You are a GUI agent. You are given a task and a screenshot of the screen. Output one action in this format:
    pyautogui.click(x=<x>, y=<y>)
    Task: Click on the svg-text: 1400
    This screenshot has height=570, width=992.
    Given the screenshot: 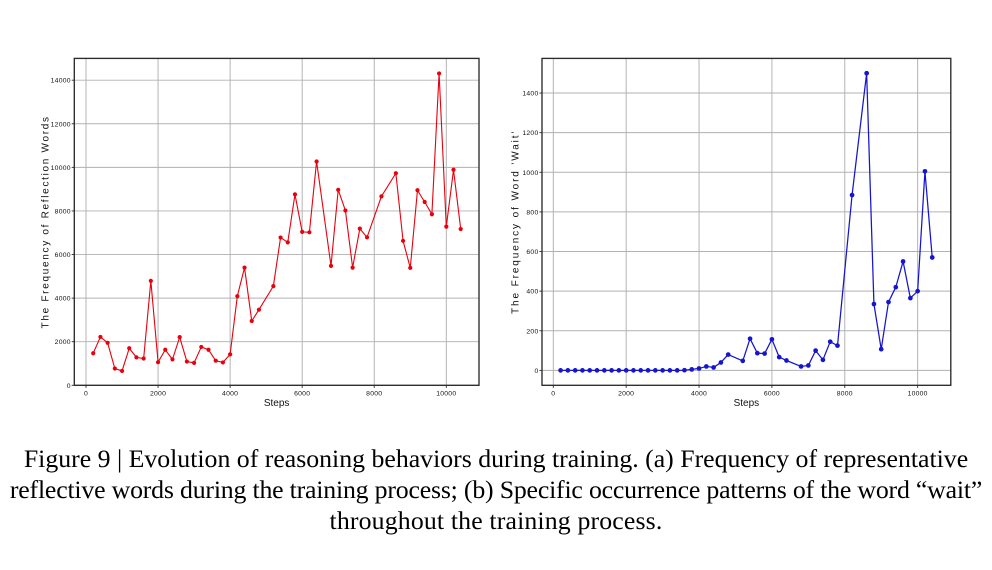 What is the action you would take?
    pyautogui.click(x=530, y=94)
    